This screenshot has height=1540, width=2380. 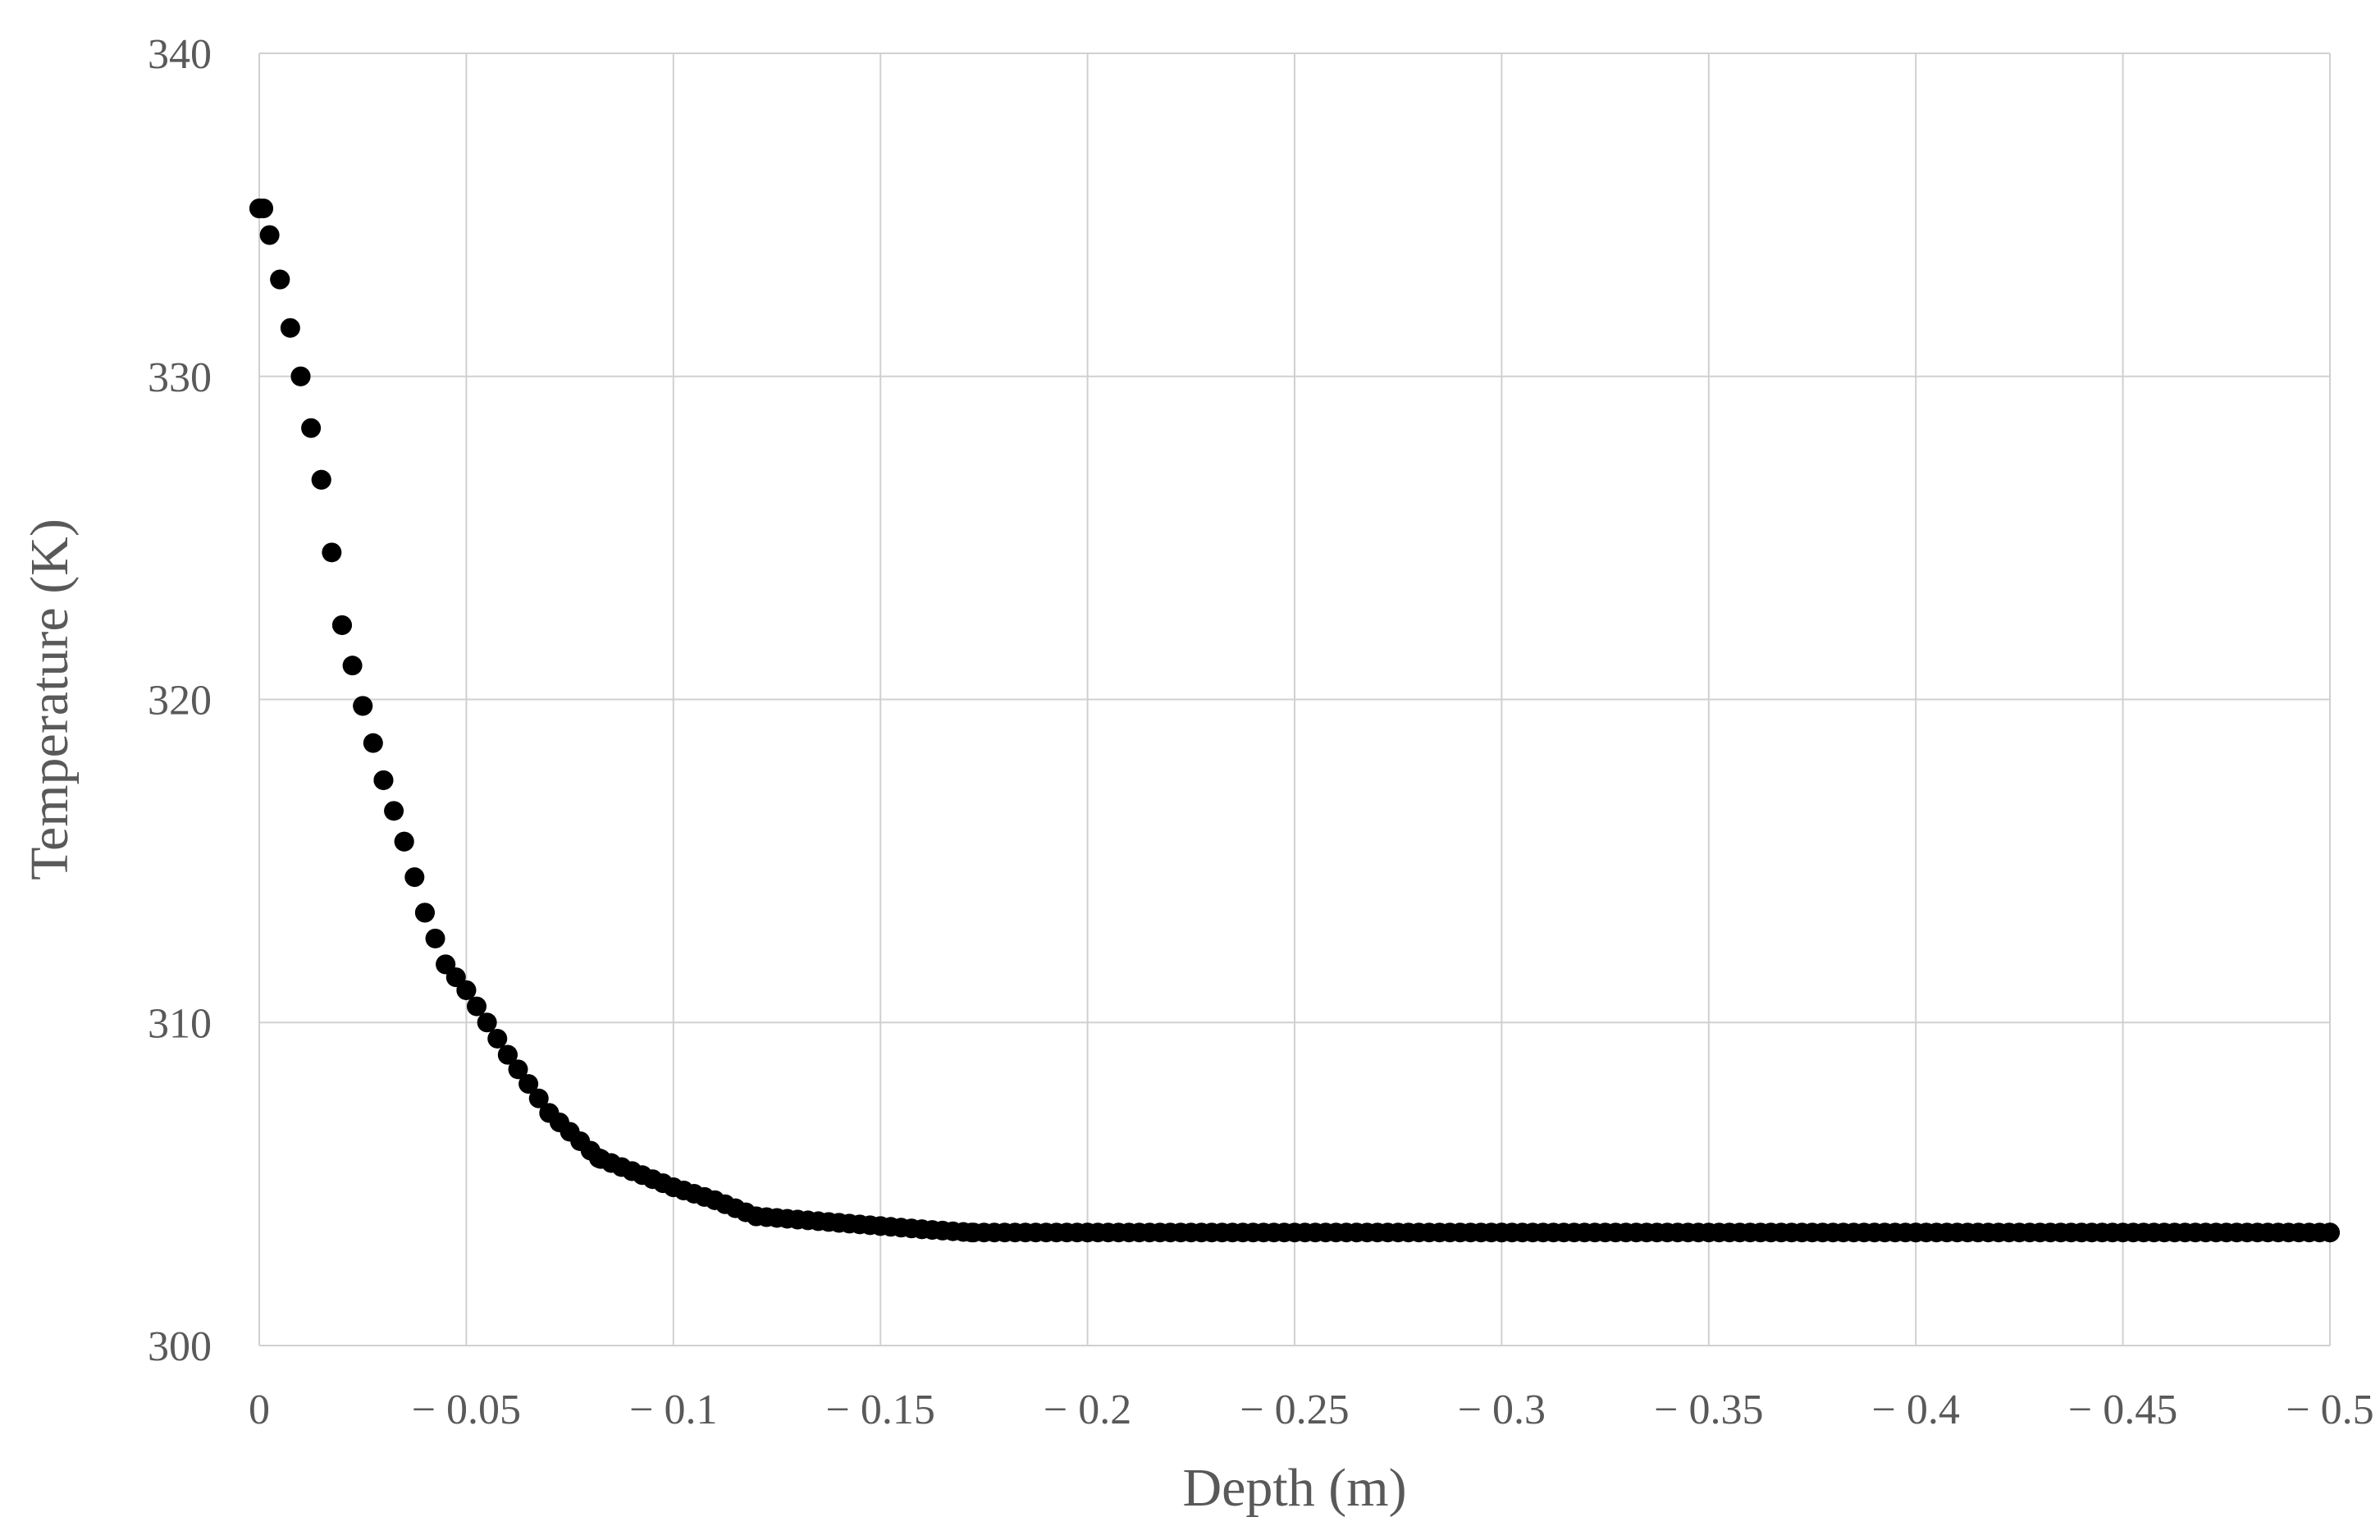 I want to click on y-tick-label: 320, so click(x=180, y=701).